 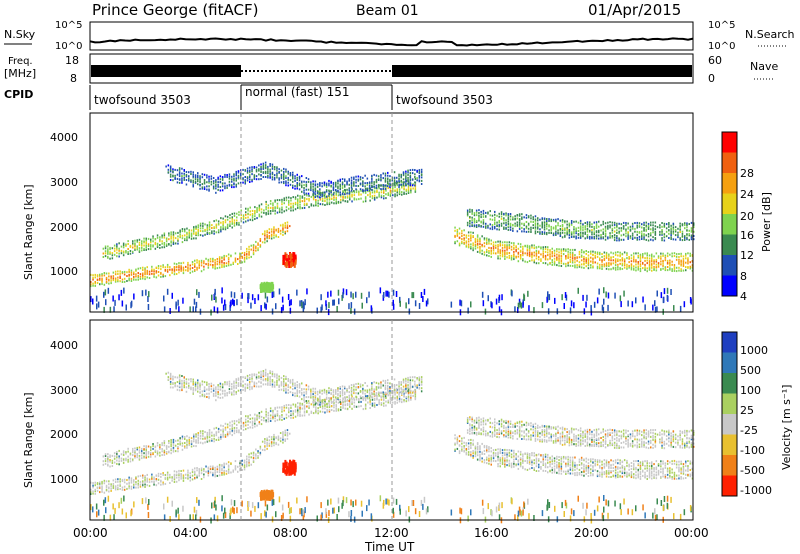 What do you see at coordinates (386, 194) in the screenshot?
I see `power-cell-2076` at bounding box center [386, 194].